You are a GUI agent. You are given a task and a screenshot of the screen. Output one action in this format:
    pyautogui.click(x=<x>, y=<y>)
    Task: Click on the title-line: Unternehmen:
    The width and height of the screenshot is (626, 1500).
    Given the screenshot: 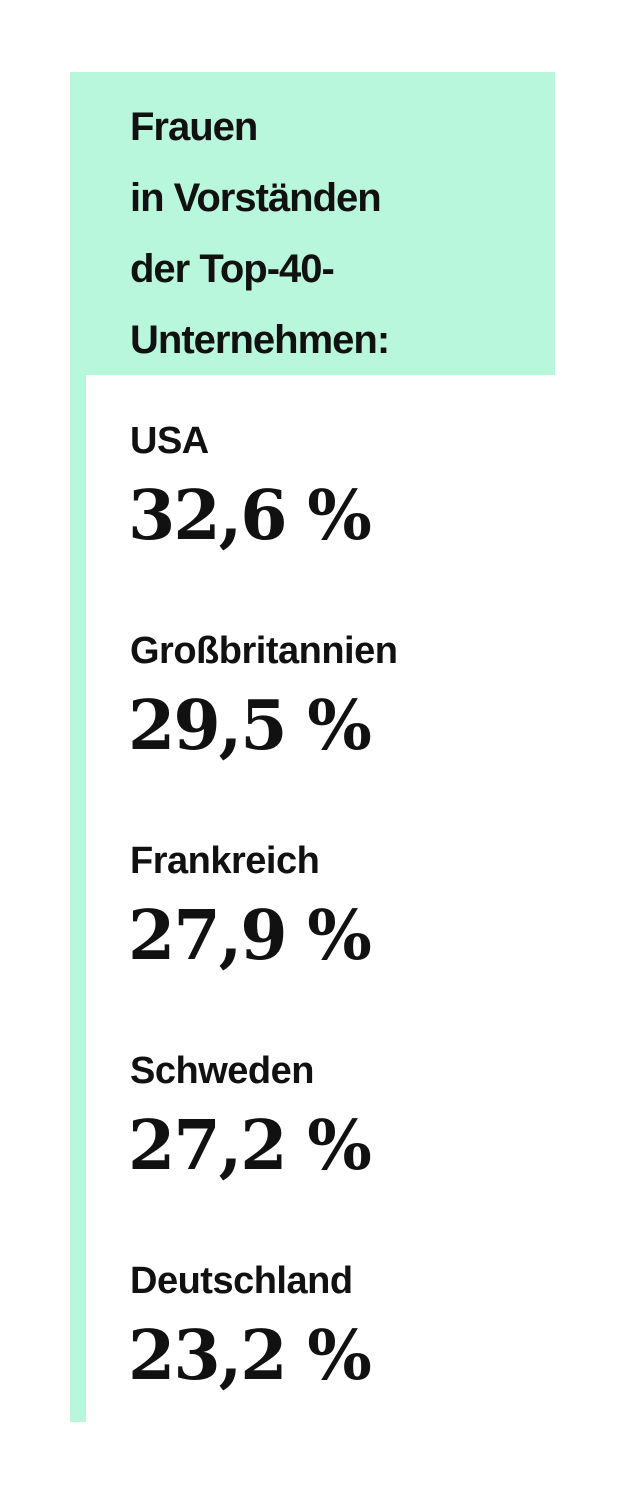 What is the action you would take?
    pyautogui.click(x=260, y=340)
    